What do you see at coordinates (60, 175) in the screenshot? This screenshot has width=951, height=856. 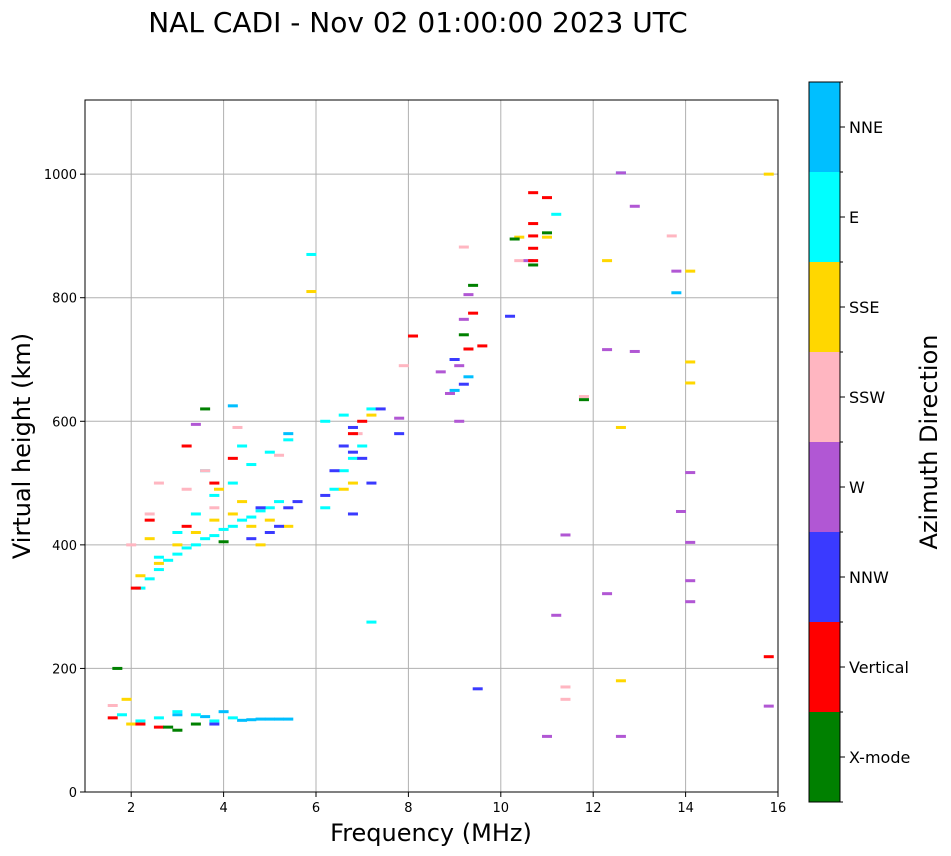 I see `y-tick-label: 1000` at bounding box center [60, 175].